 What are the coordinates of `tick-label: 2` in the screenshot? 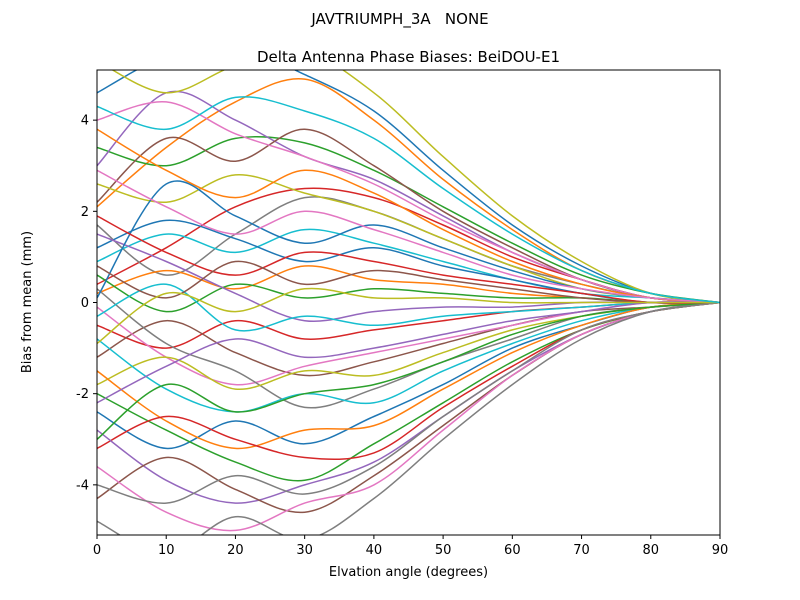 It's located at (85, 212).